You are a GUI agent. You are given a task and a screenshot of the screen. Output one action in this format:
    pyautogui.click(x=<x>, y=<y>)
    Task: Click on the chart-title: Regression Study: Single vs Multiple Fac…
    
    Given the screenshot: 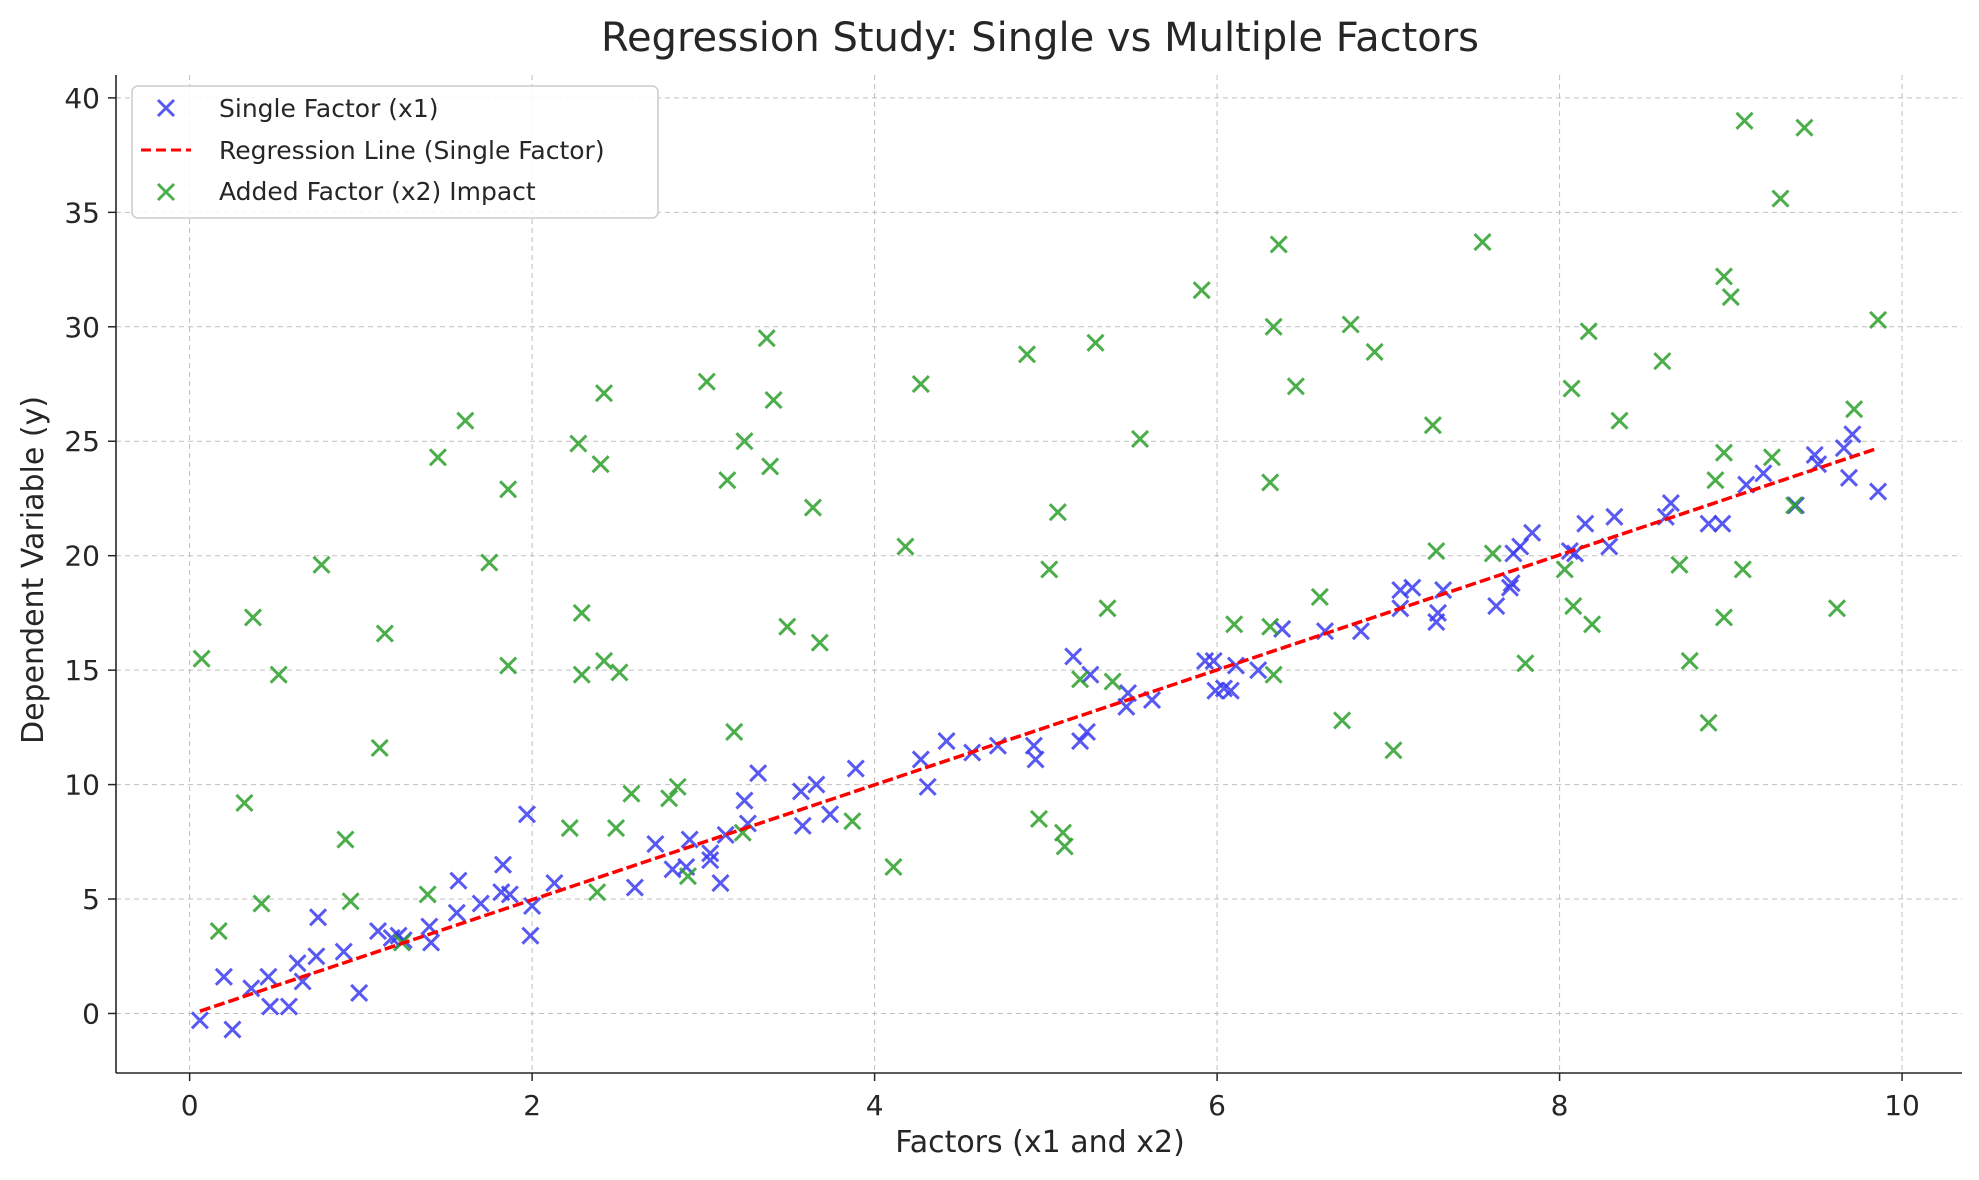 What is the action you would take?
    pyautogui.click(x=1040, y=38)
    